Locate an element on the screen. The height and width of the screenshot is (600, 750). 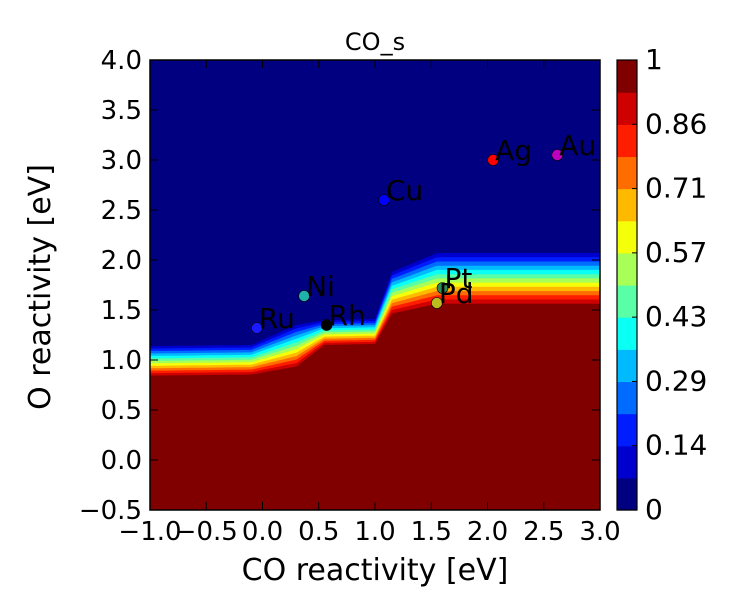
x-tick-label: 0.5 is located at coordinates (318, 532).